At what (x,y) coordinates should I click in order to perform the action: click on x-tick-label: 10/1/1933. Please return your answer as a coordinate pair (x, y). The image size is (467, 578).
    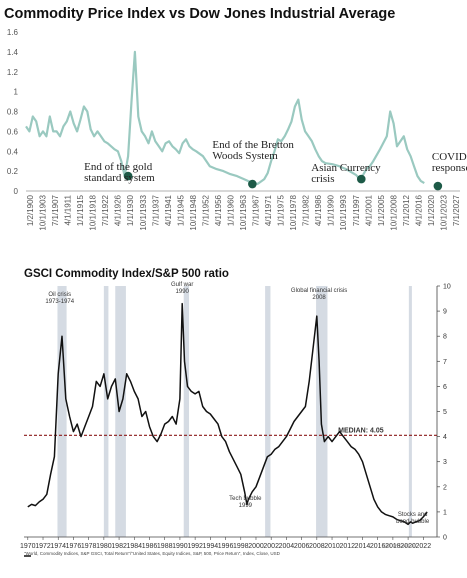
    Looking at the image, I should click on (143, 212).